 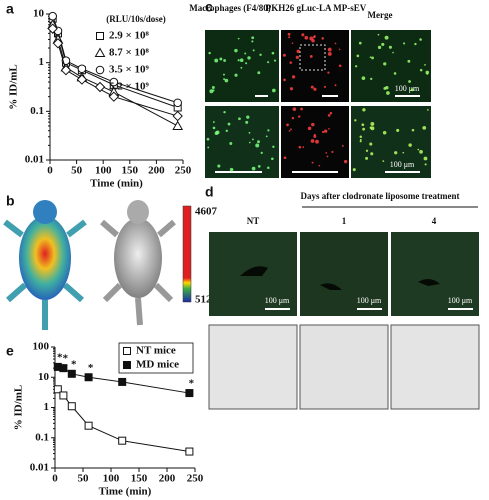 I want to click on panel-title: Days after clodronate liposome treatment, so click(x=380, y=196).